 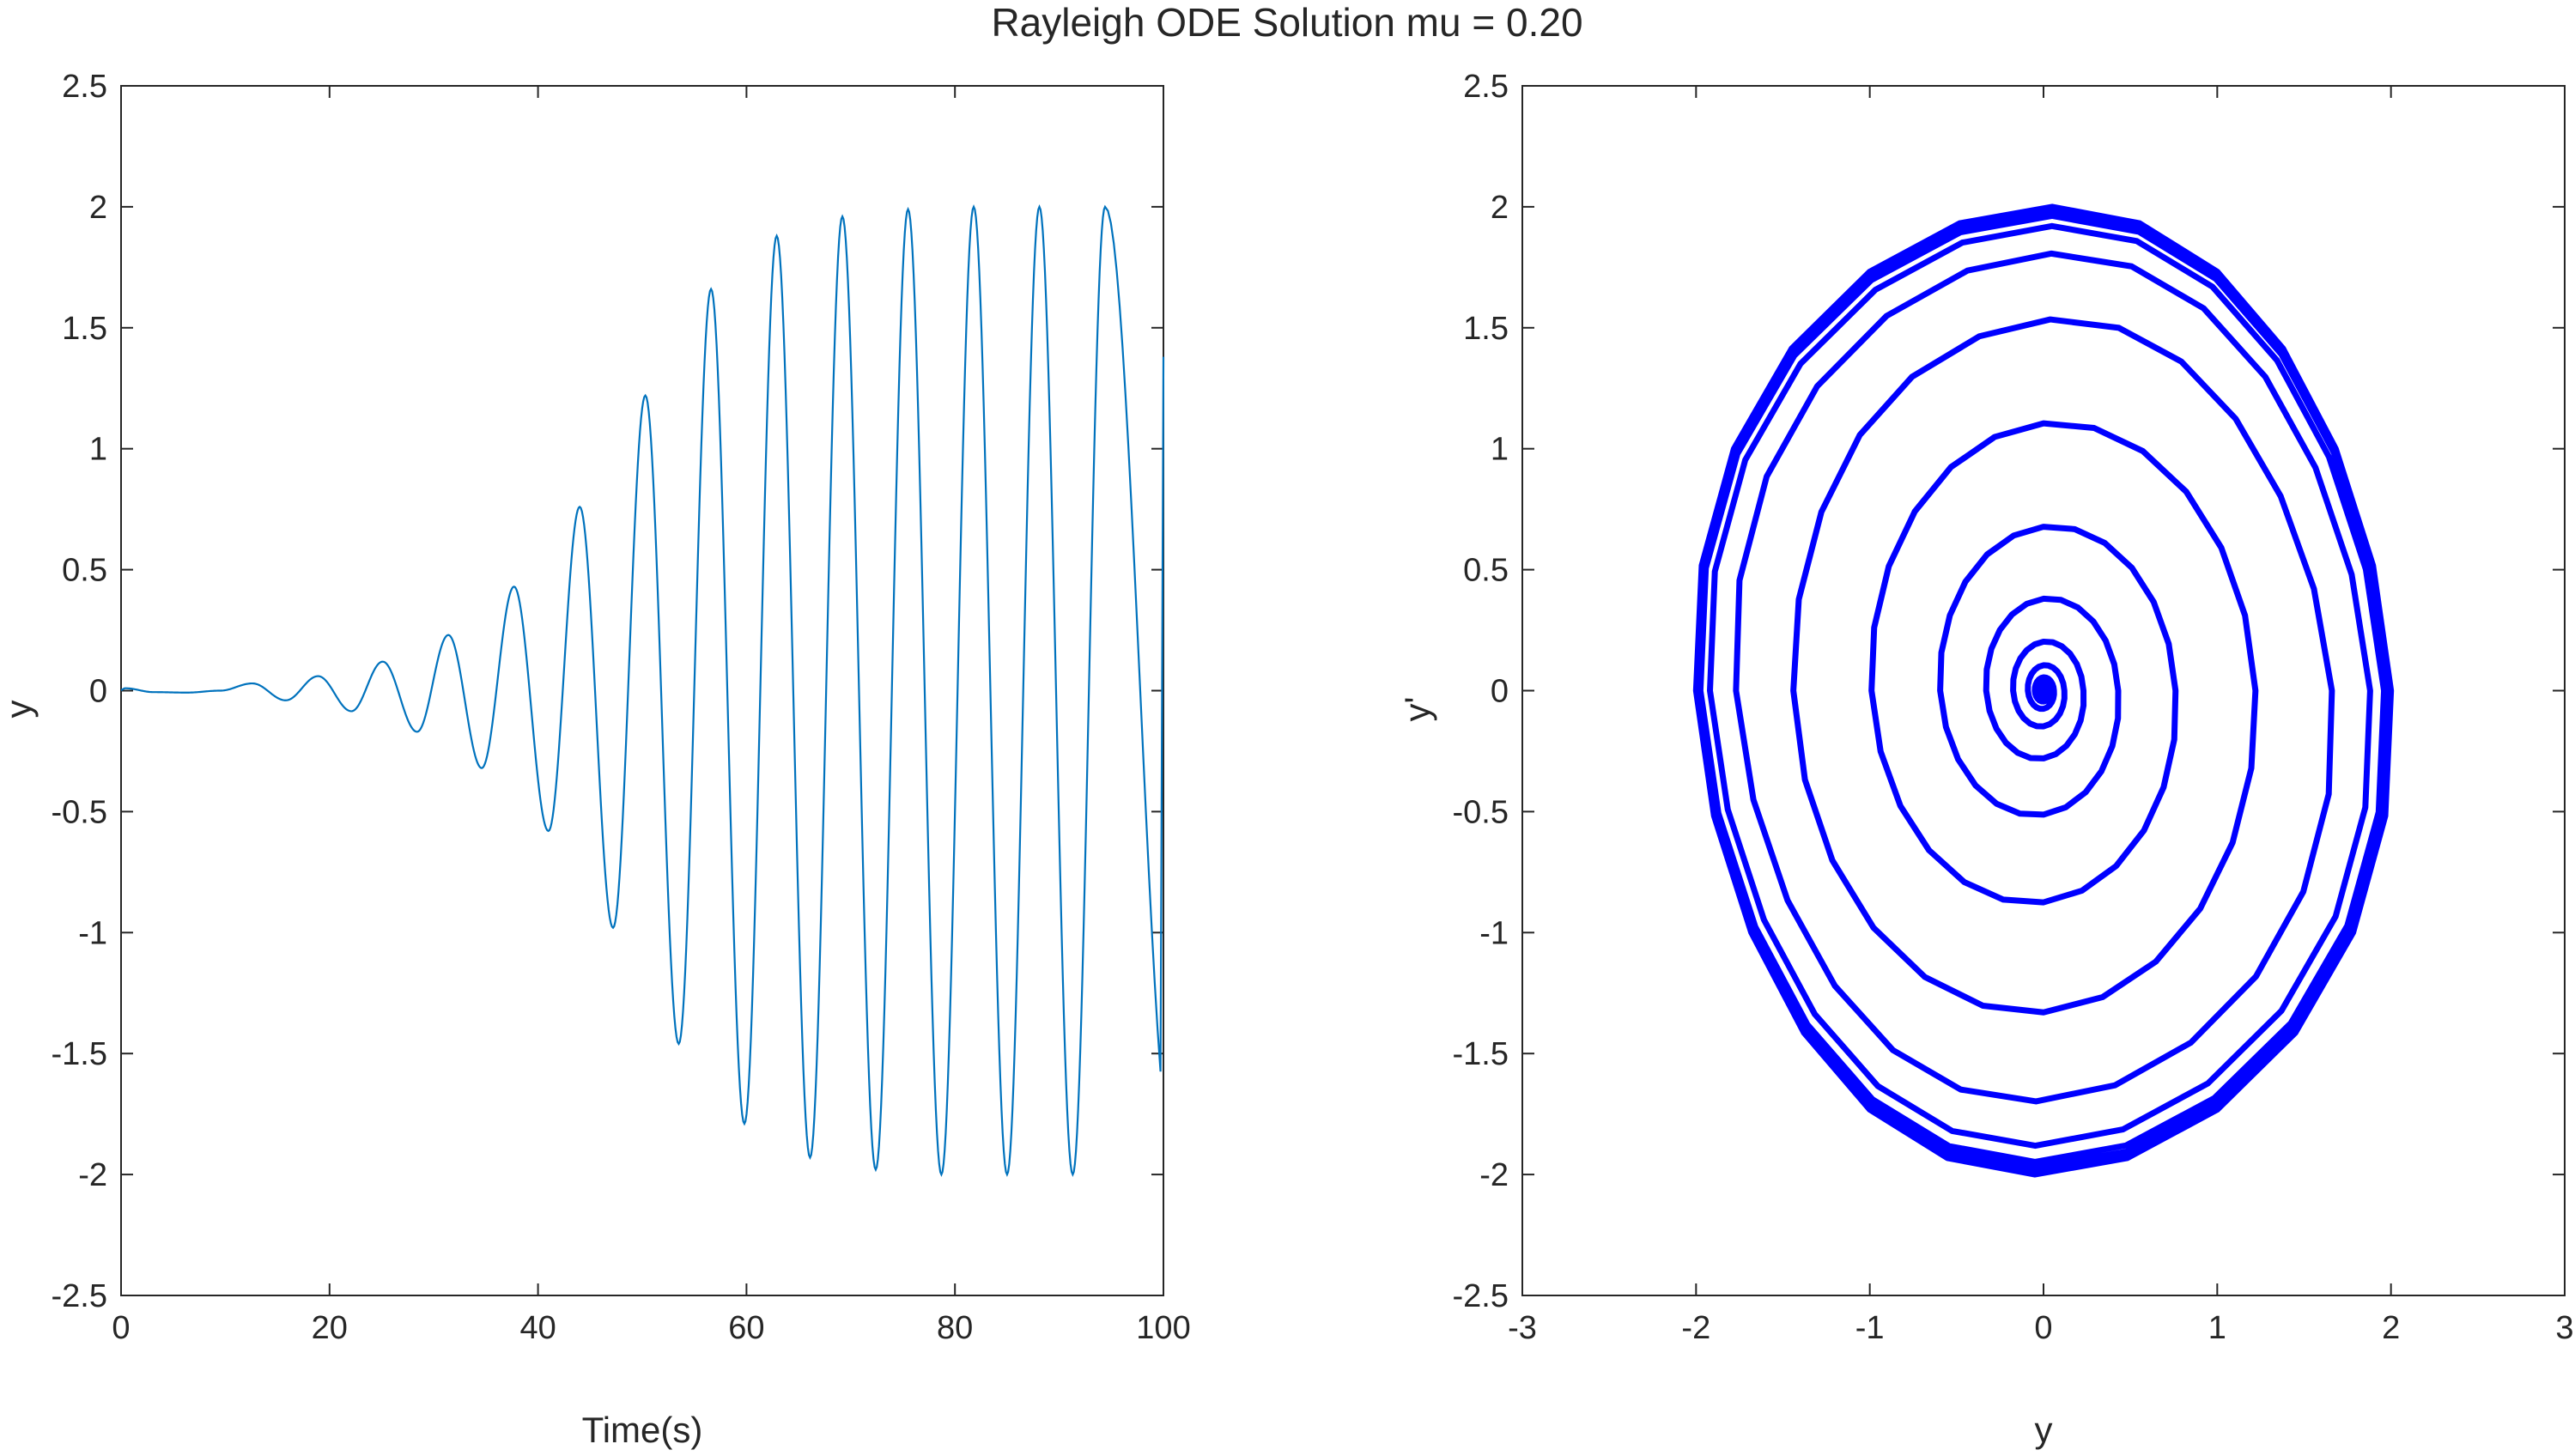 I want to click on x-tick-label: -1, so click(x=1870, y=1328).